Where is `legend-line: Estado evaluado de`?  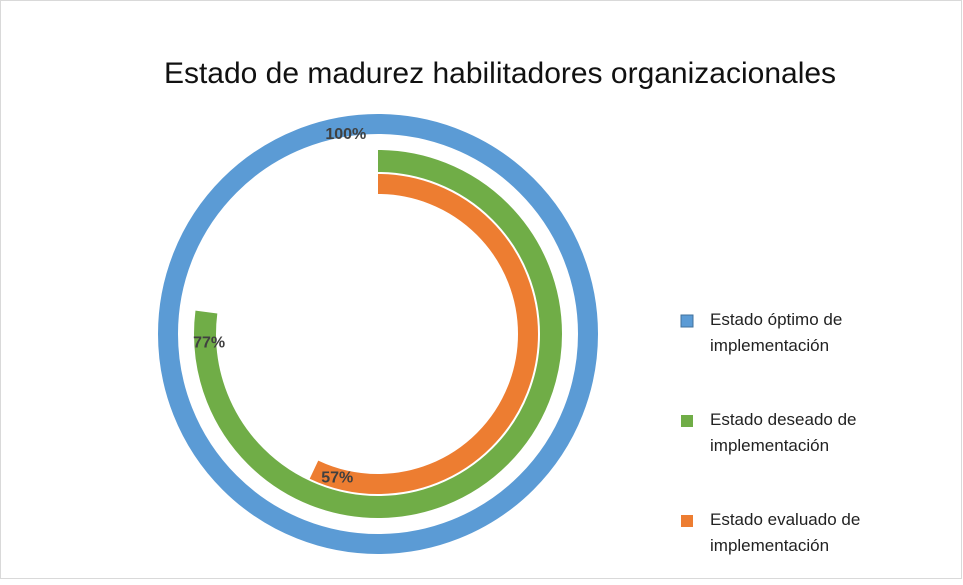 legend-line: Estado evaluado de is located at coordinates (785, 519).